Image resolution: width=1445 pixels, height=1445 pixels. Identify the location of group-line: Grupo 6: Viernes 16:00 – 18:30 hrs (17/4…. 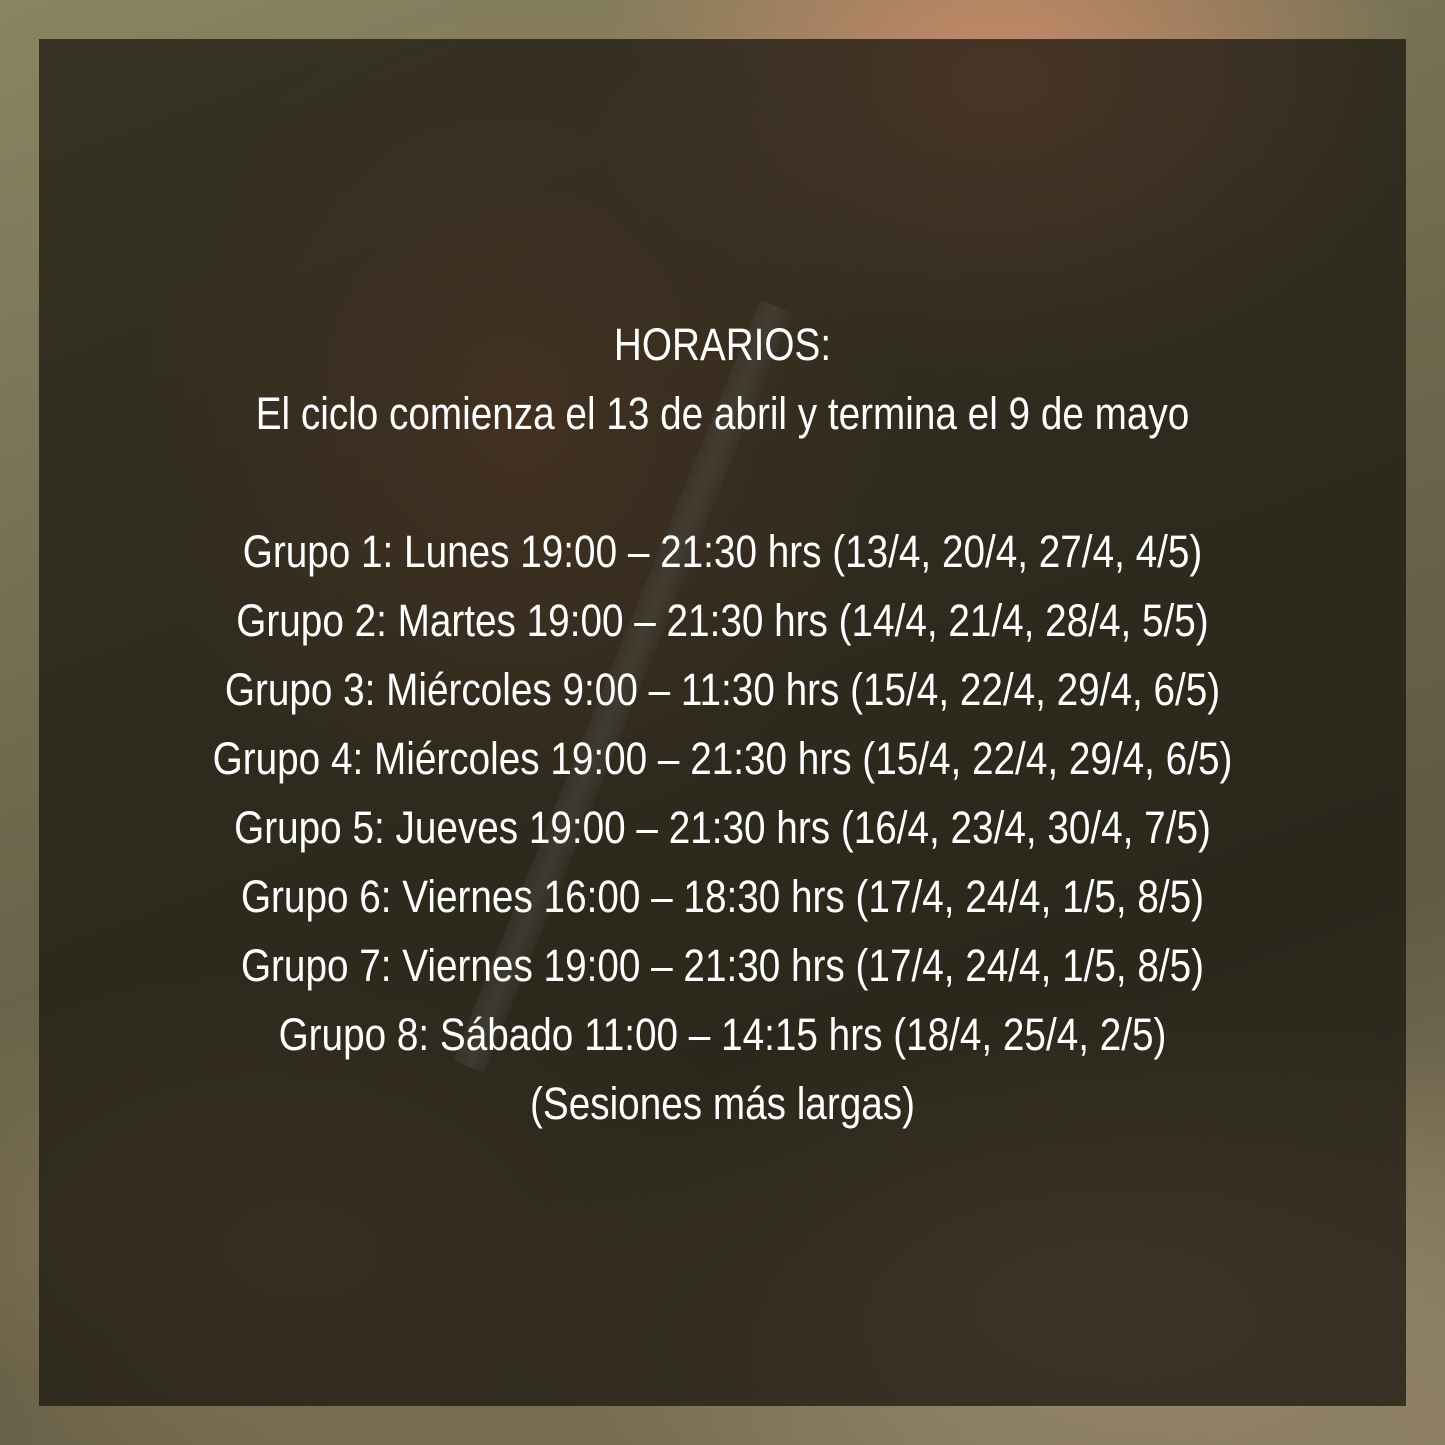
(722, 896).